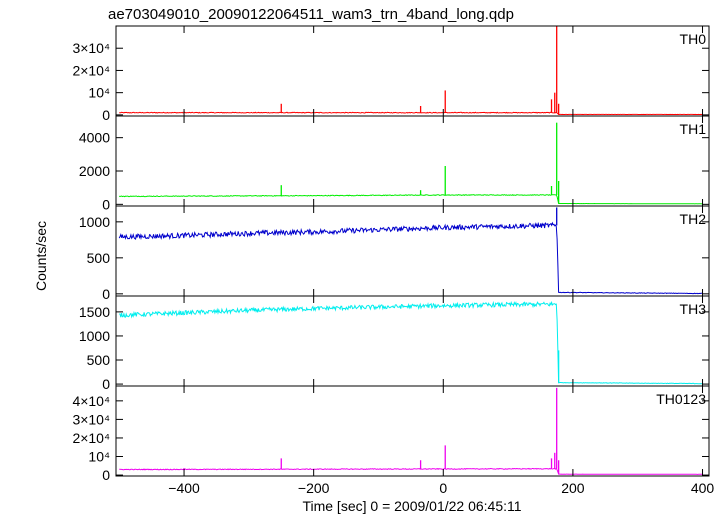 Image resolution: width=723 pixels, height=516 pixels. I want to click on series-line-th3, so click(411, 342).